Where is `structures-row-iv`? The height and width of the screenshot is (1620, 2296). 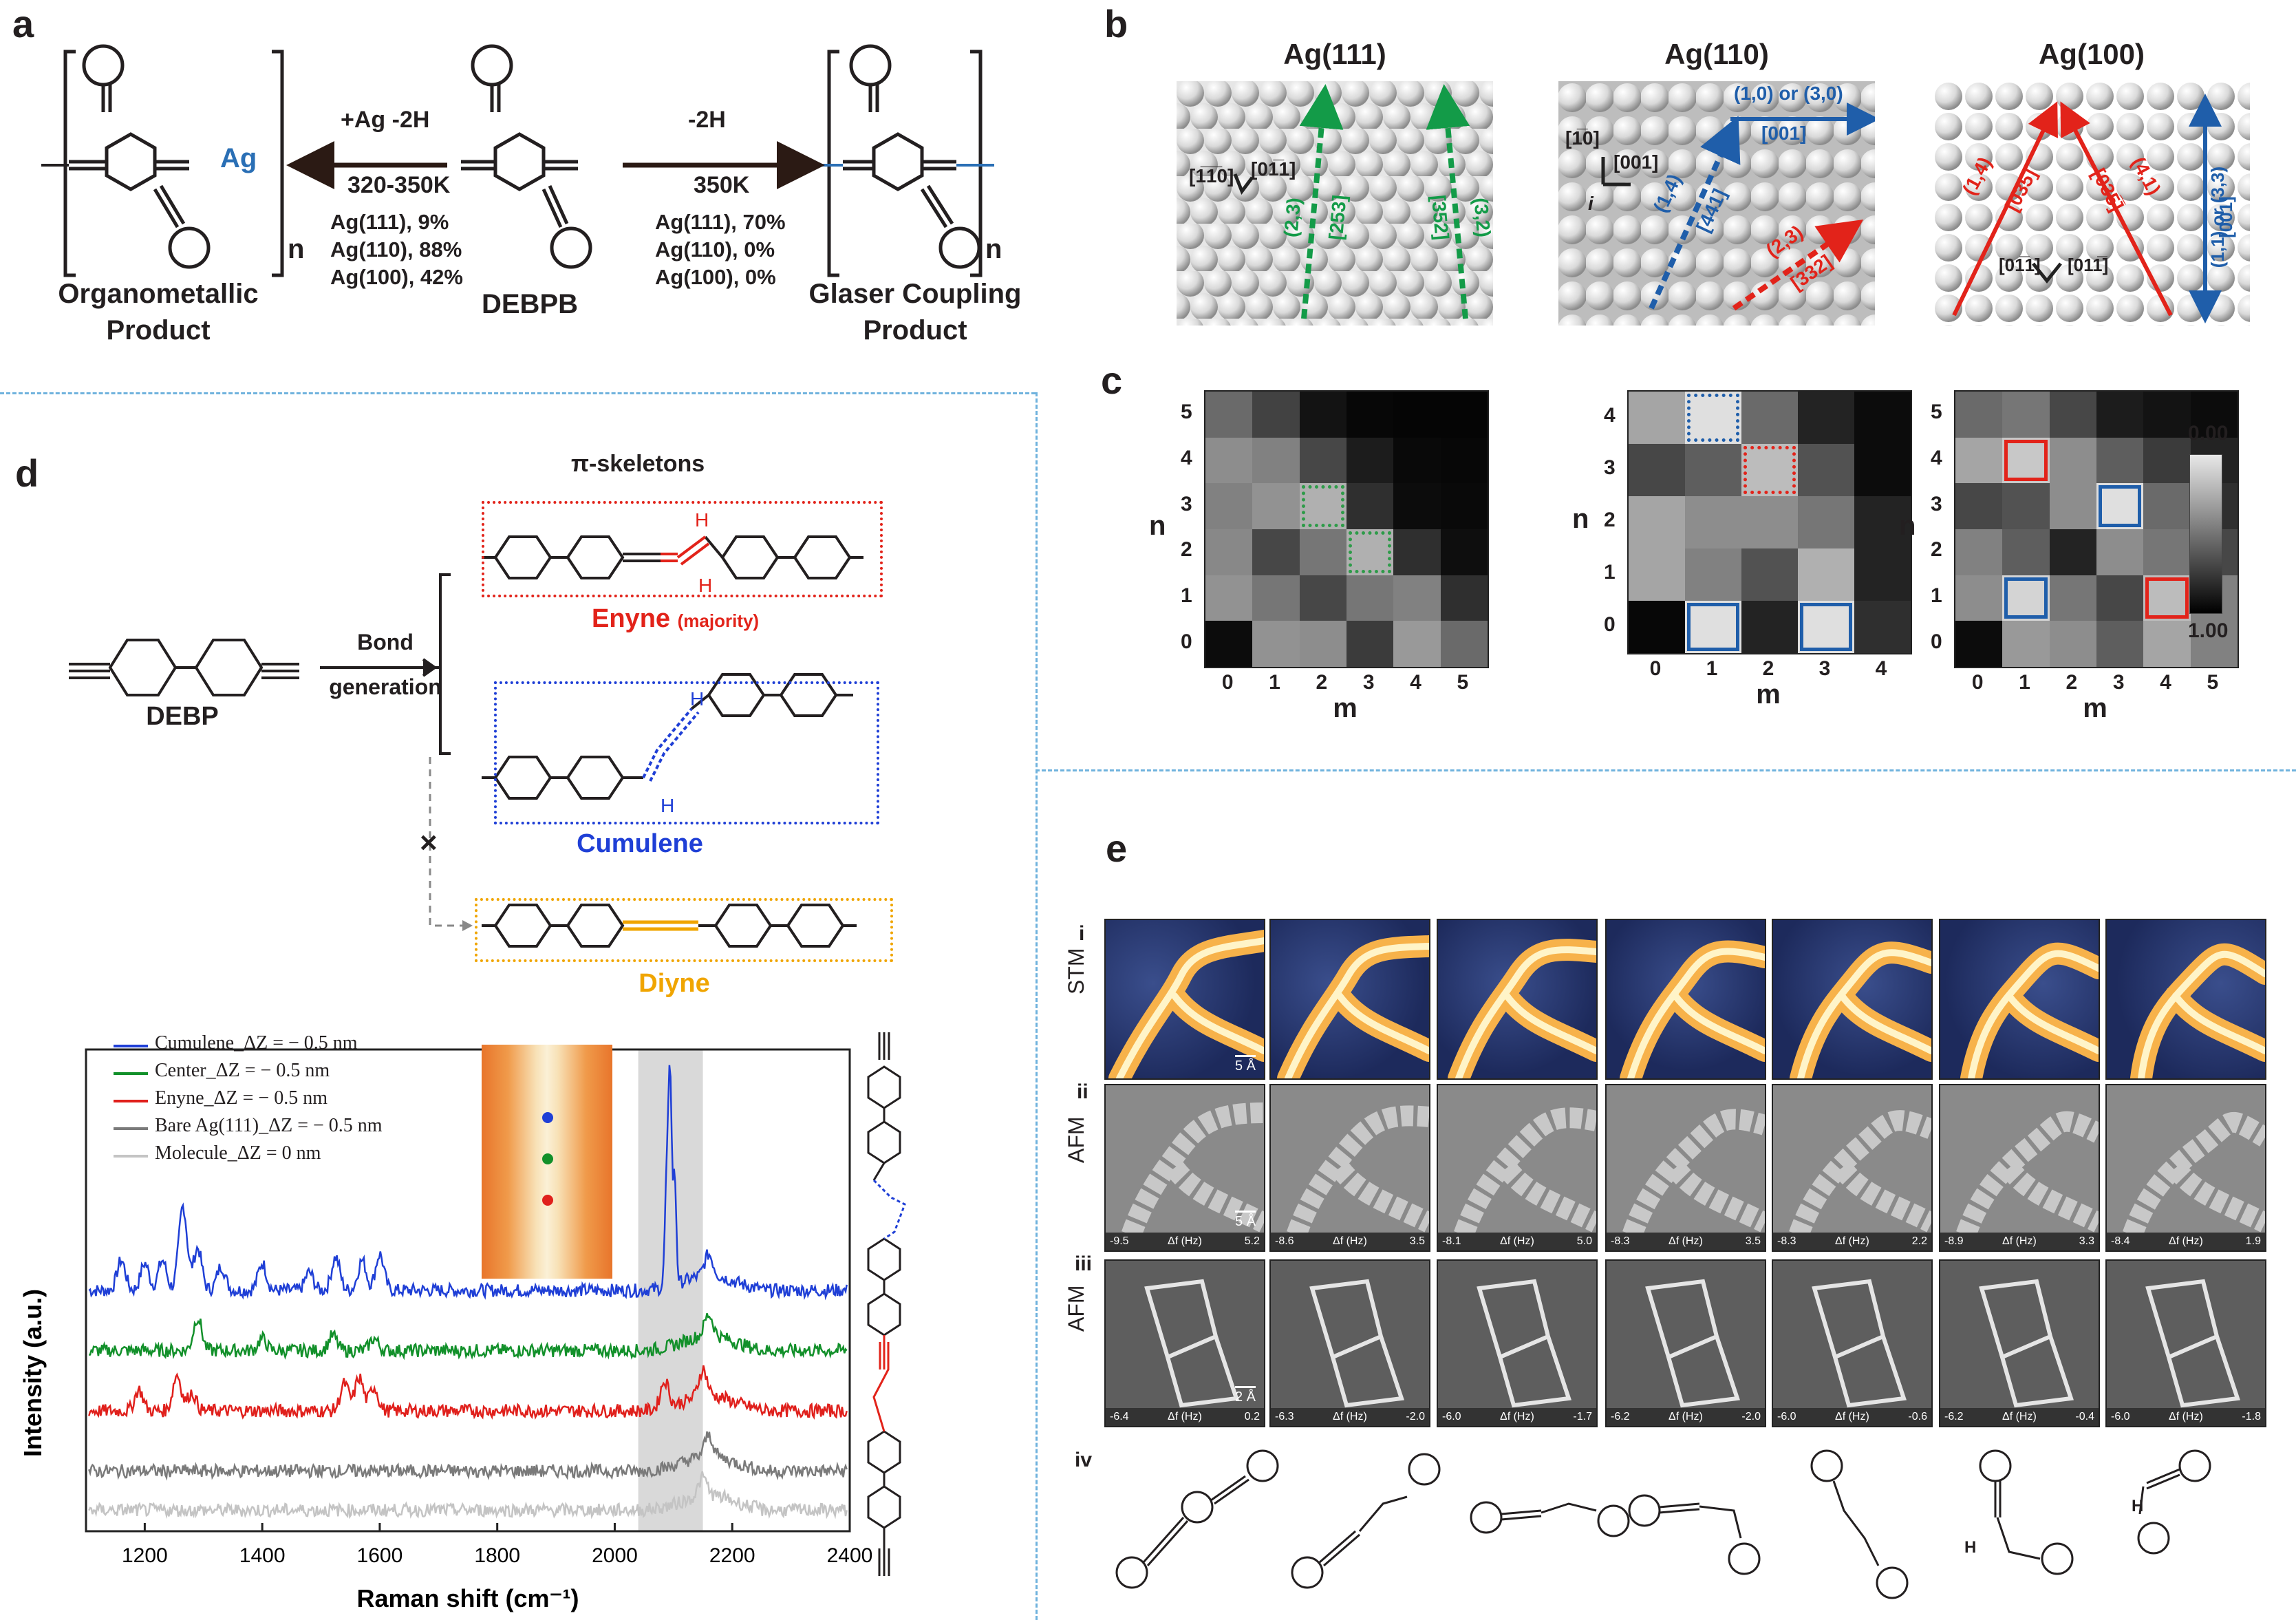
structures-row-iv is located at coordinates (1663, 1524).